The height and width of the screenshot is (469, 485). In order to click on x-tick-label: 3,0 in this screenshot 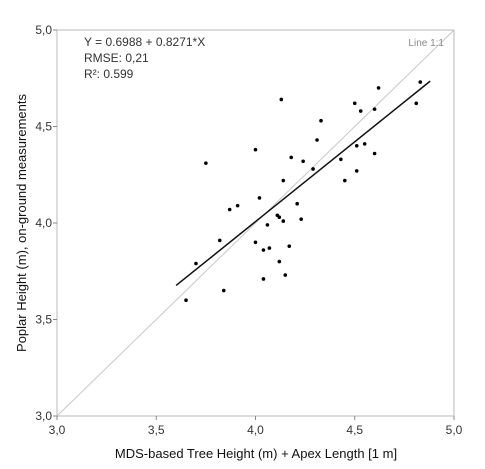, I will do `click(57, 430)`.